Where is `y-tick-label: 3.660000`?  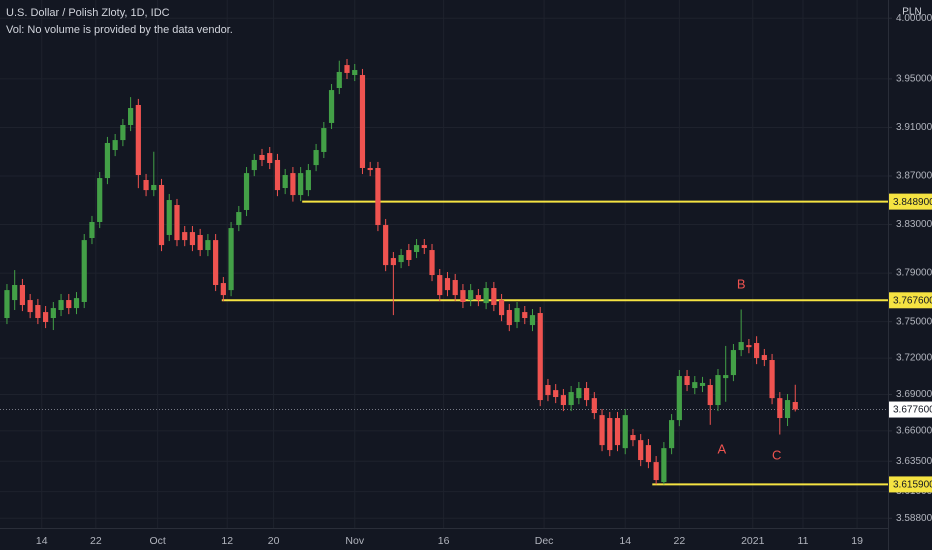 y-tick-label: 3.660000 is located at coordinates (914, 431).